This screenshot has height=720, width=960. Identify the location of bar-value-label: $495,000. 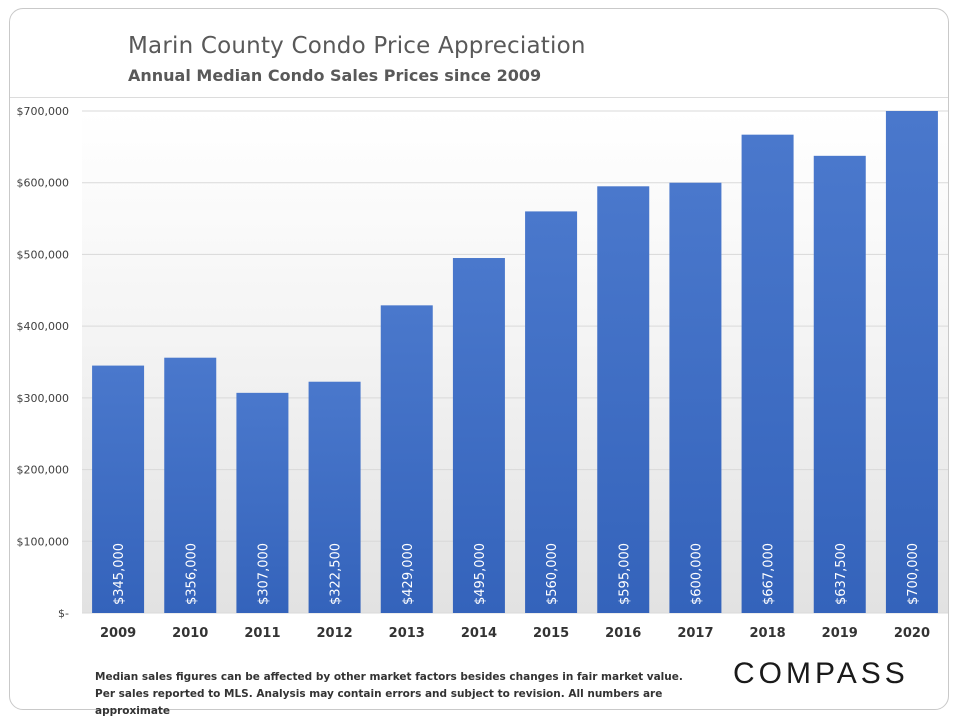
(480, 574).